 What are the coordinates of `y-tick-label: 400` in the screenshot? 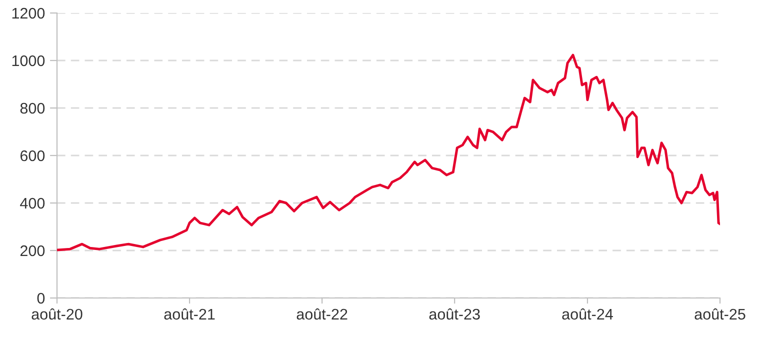 It's located at (32, 203).